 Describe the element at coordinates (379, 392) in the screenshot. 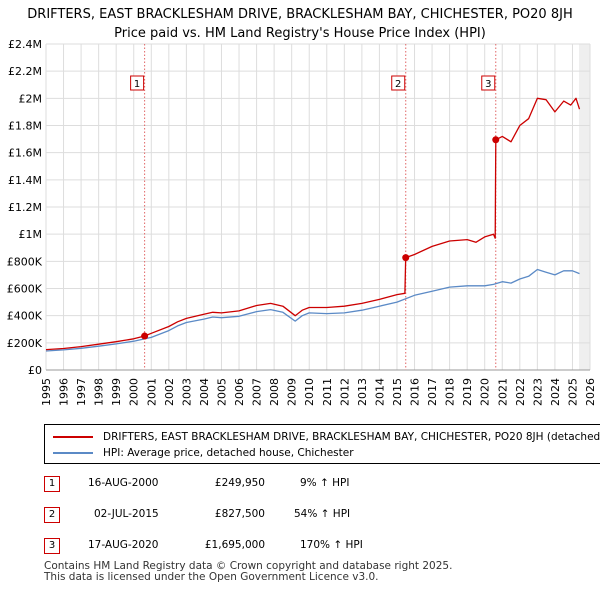

I see `x-tick-label: 2014` at that location.